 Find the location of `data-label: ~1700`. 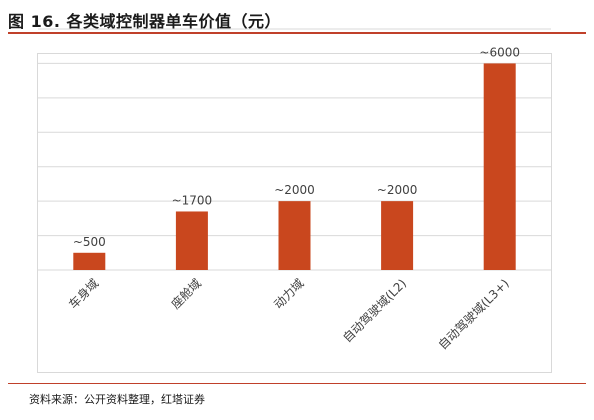

data-label: ~1700 is located at coordinates (192, 200).